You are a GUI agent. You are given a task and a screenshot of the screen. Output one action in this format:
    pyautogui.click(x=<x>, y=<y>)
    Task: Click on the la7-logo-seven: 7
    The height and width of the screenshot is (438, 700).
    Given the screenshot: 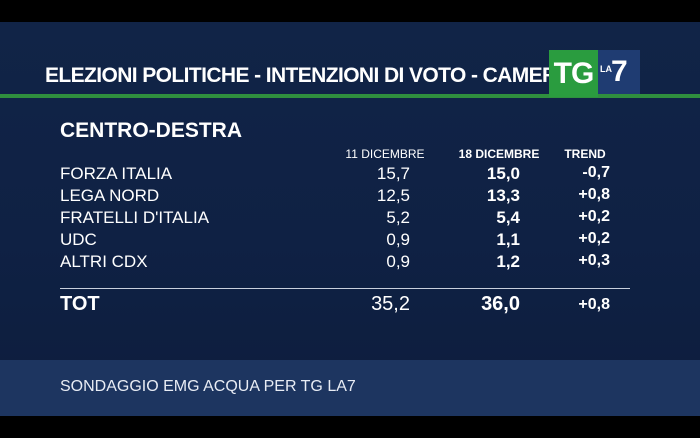 What is the action you would take?
    pyautogui.click(x=619, y=71)
    